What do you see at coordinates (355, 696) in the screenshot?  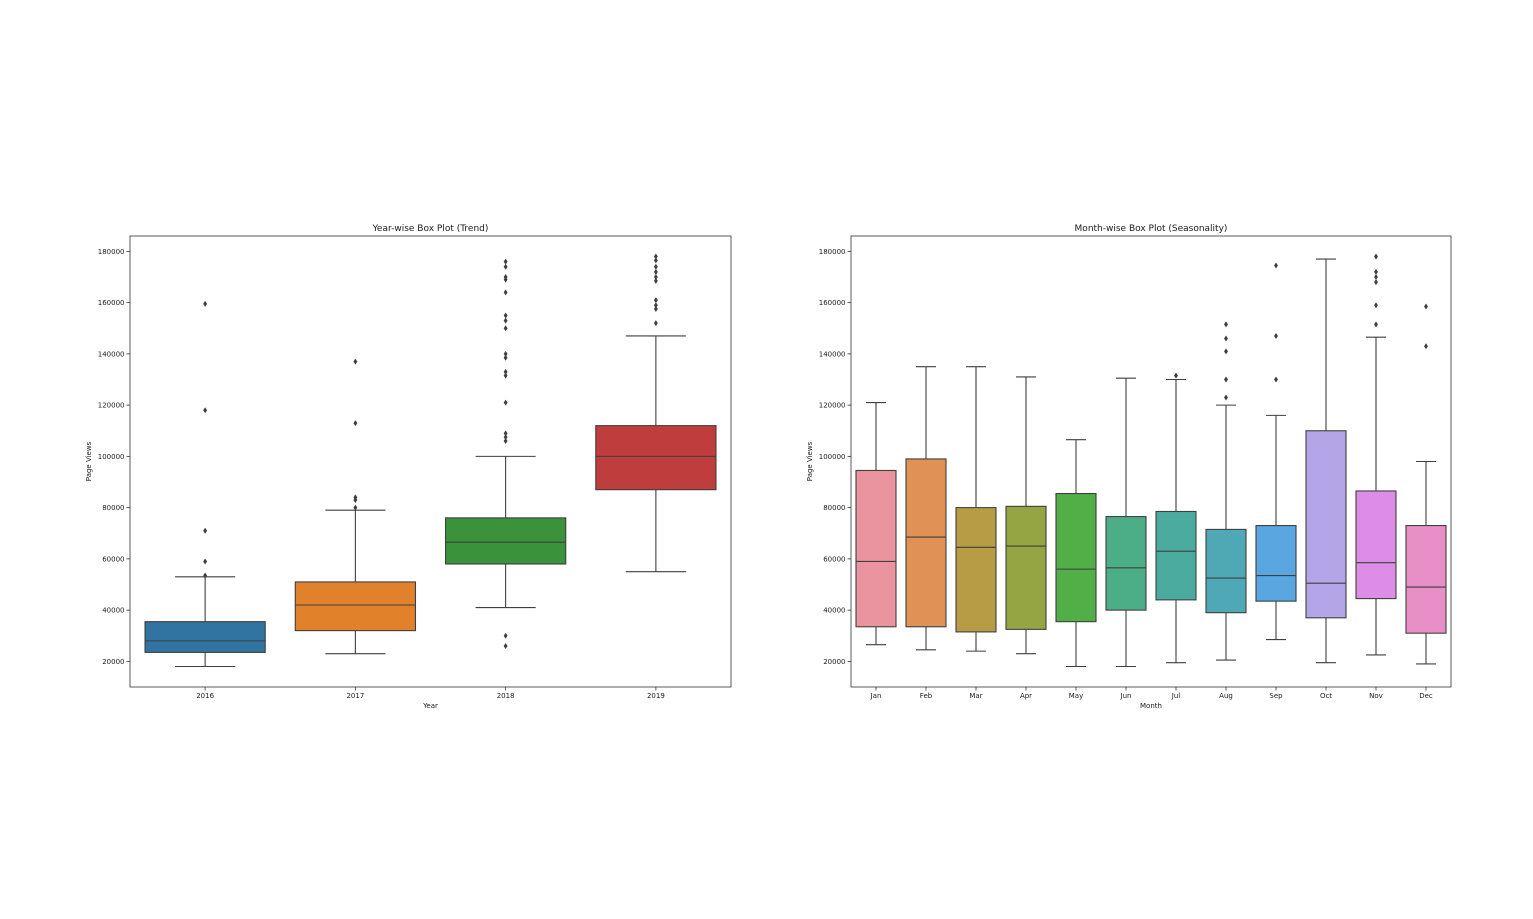 I see `x-tick-label: 2017` at bounding box center [355, 696].